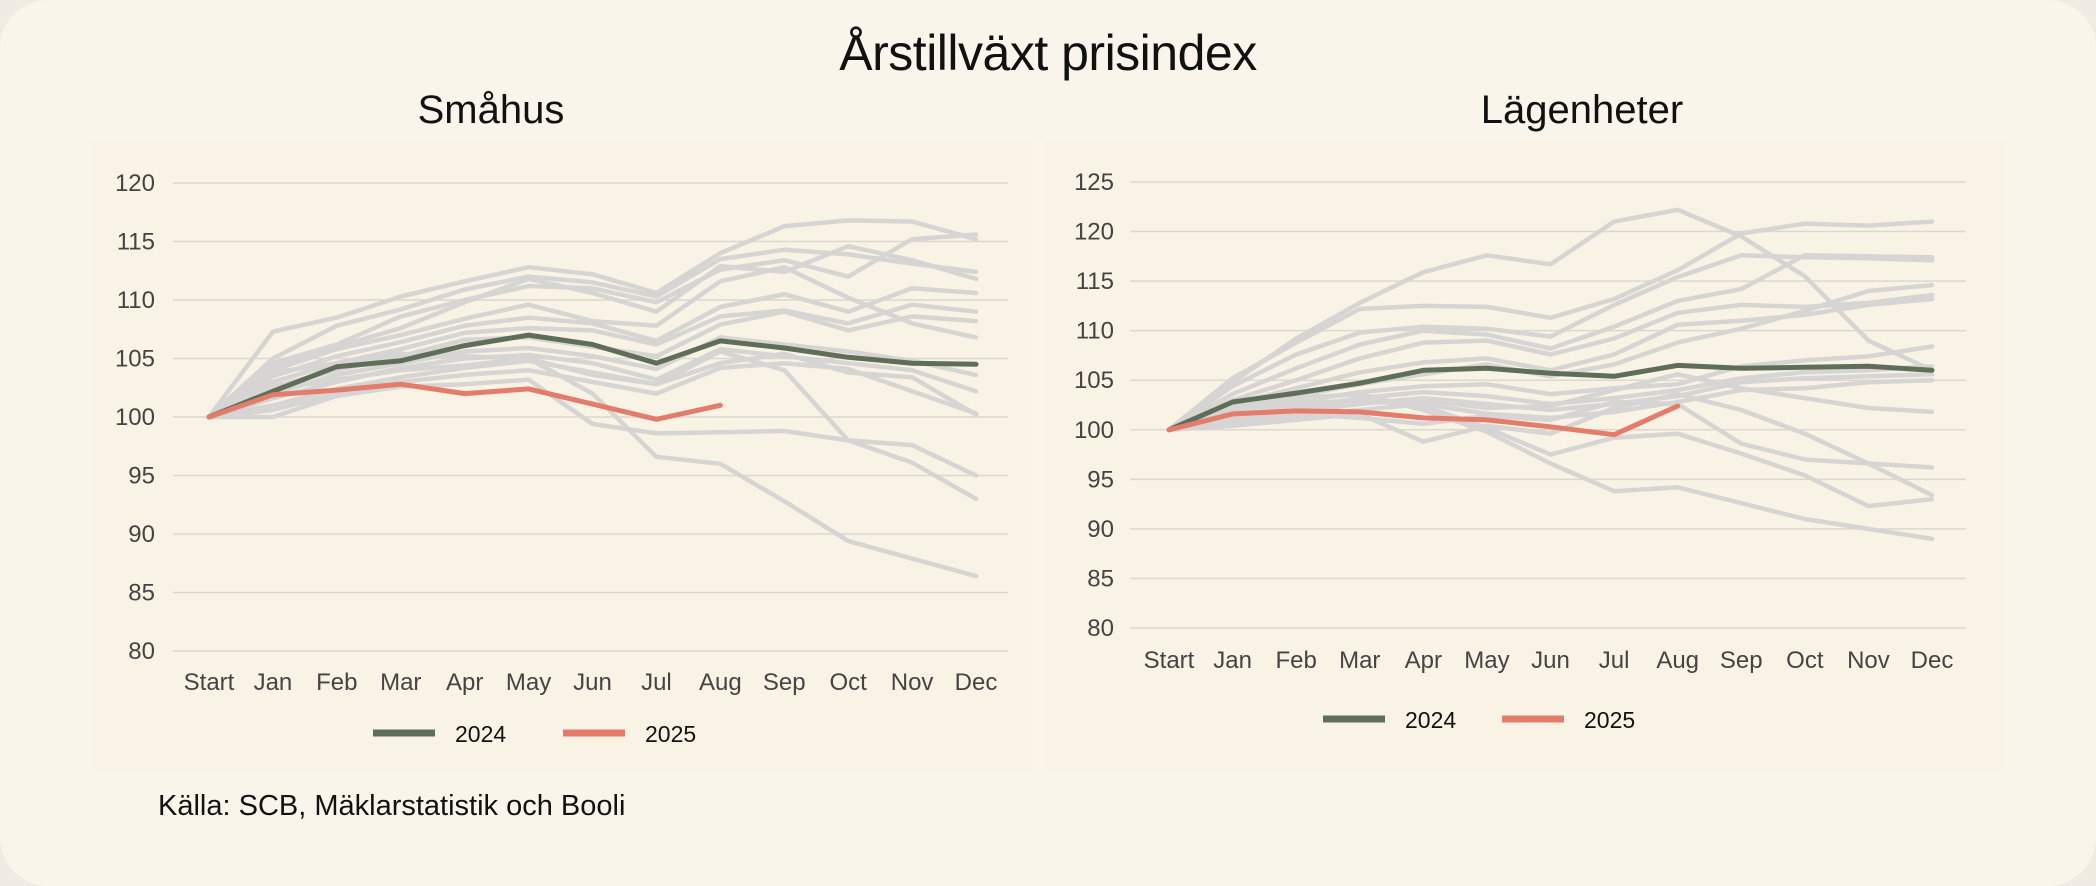 This screenshot has width=2096, height=886. What do you see at coordinates (464, 401) in the screenshot?
I see `smahus-series-line-2025` at bounding box center [464, 401].